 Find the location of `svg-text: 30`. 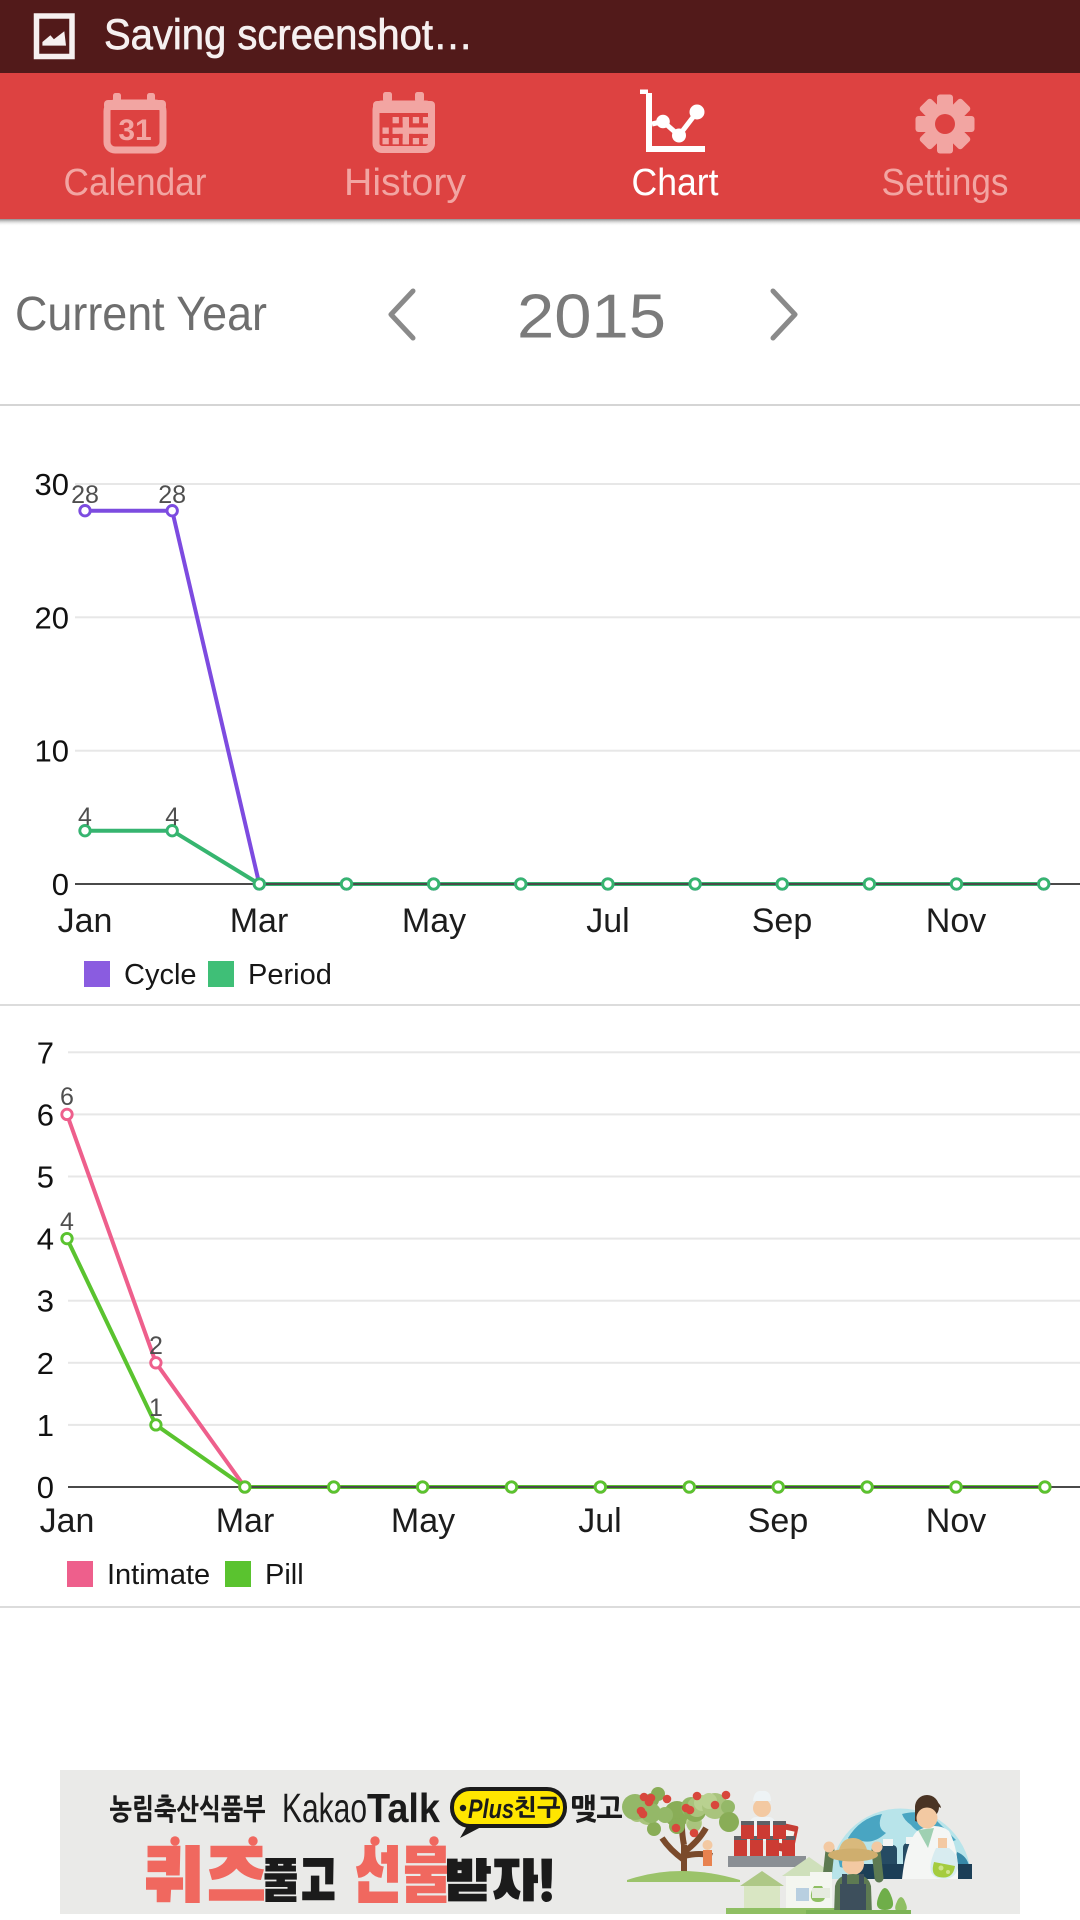

svg-text: 30 is located at coordinates (52, 484).